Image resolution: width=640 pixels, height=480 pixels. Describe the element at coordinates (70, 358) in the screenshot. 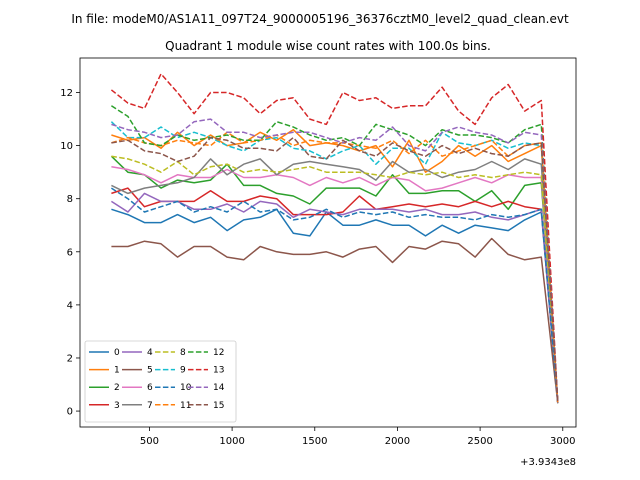

I see `y-tick-label-2: 2` at that location.